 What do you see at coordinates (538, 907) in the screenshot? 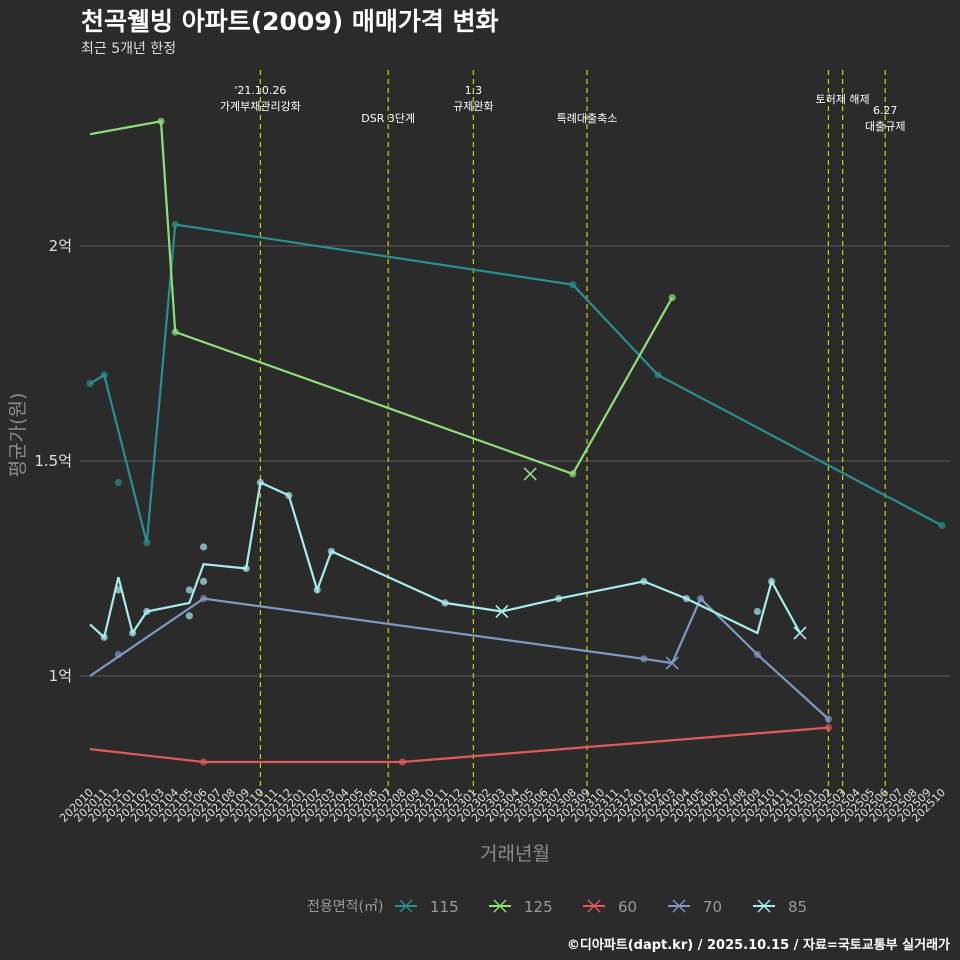
I see `legend-label: 125` at bounding box center [538, 907].